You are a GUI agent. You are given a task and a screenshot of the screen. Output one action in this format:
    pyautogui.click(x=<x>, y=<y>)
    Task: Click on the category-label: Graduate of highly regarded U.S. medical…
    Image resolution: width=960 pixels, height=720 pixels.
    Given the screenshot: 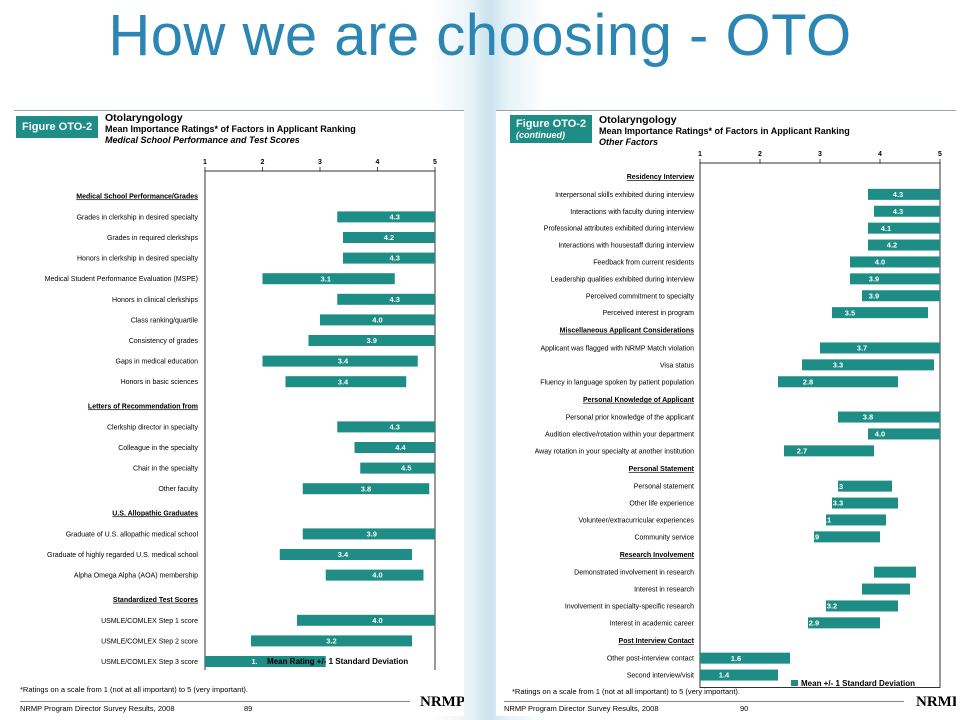 What is the action you would take?
    pyautogui.click(x=122, y=555)
    